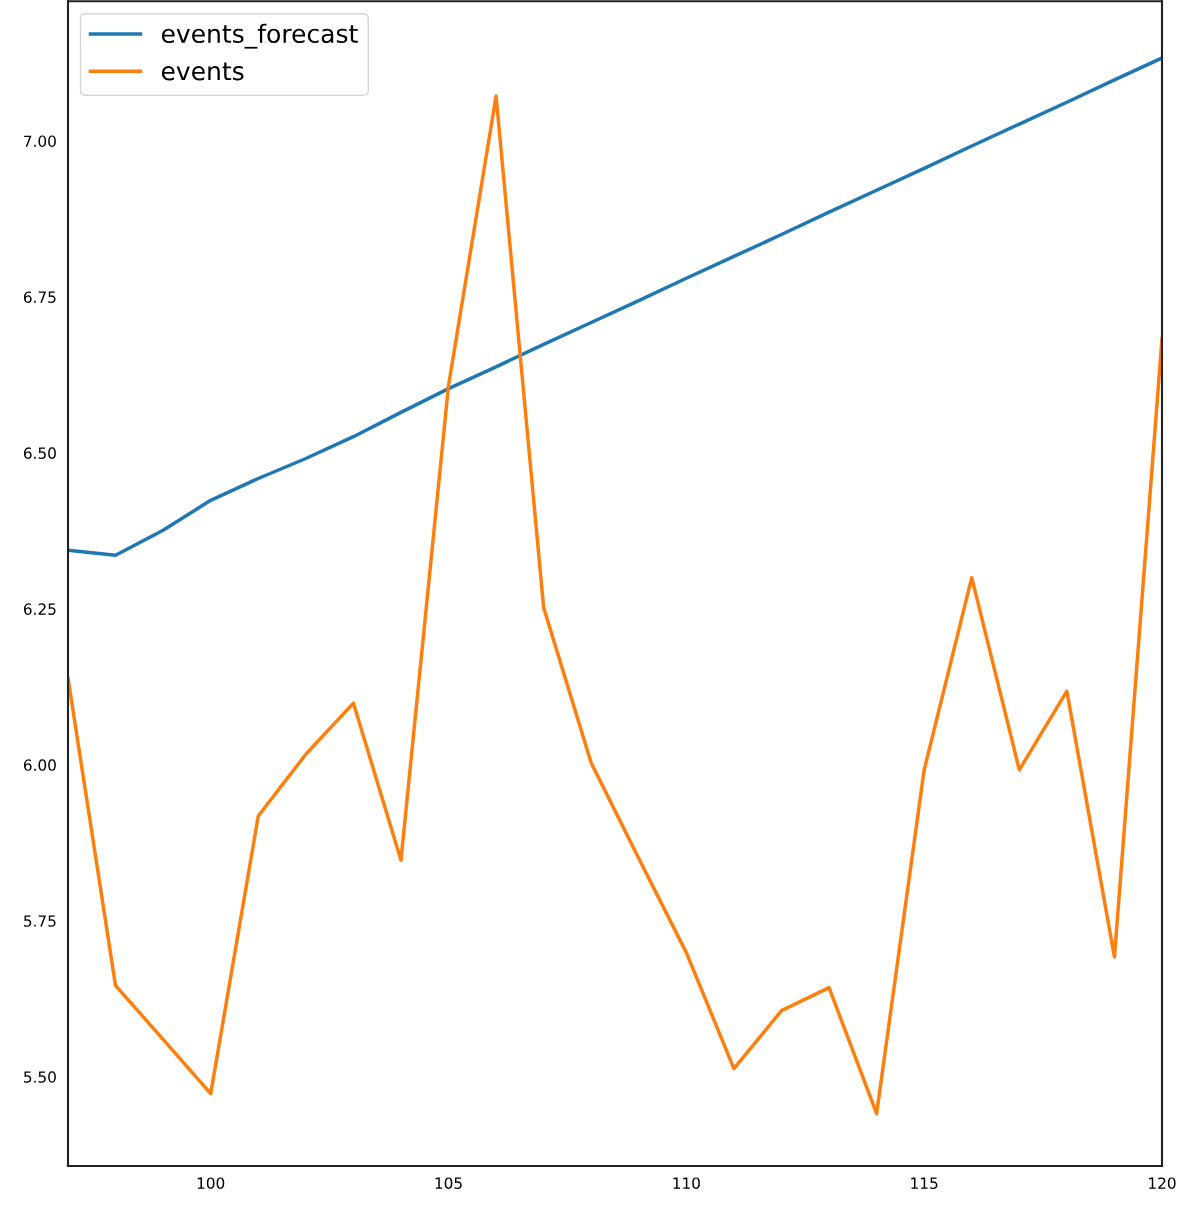  What do you see at coordinates (40, 141) in the screenshot?
I see `y-tick-label: 7.00` at bounding box center [40, 141].